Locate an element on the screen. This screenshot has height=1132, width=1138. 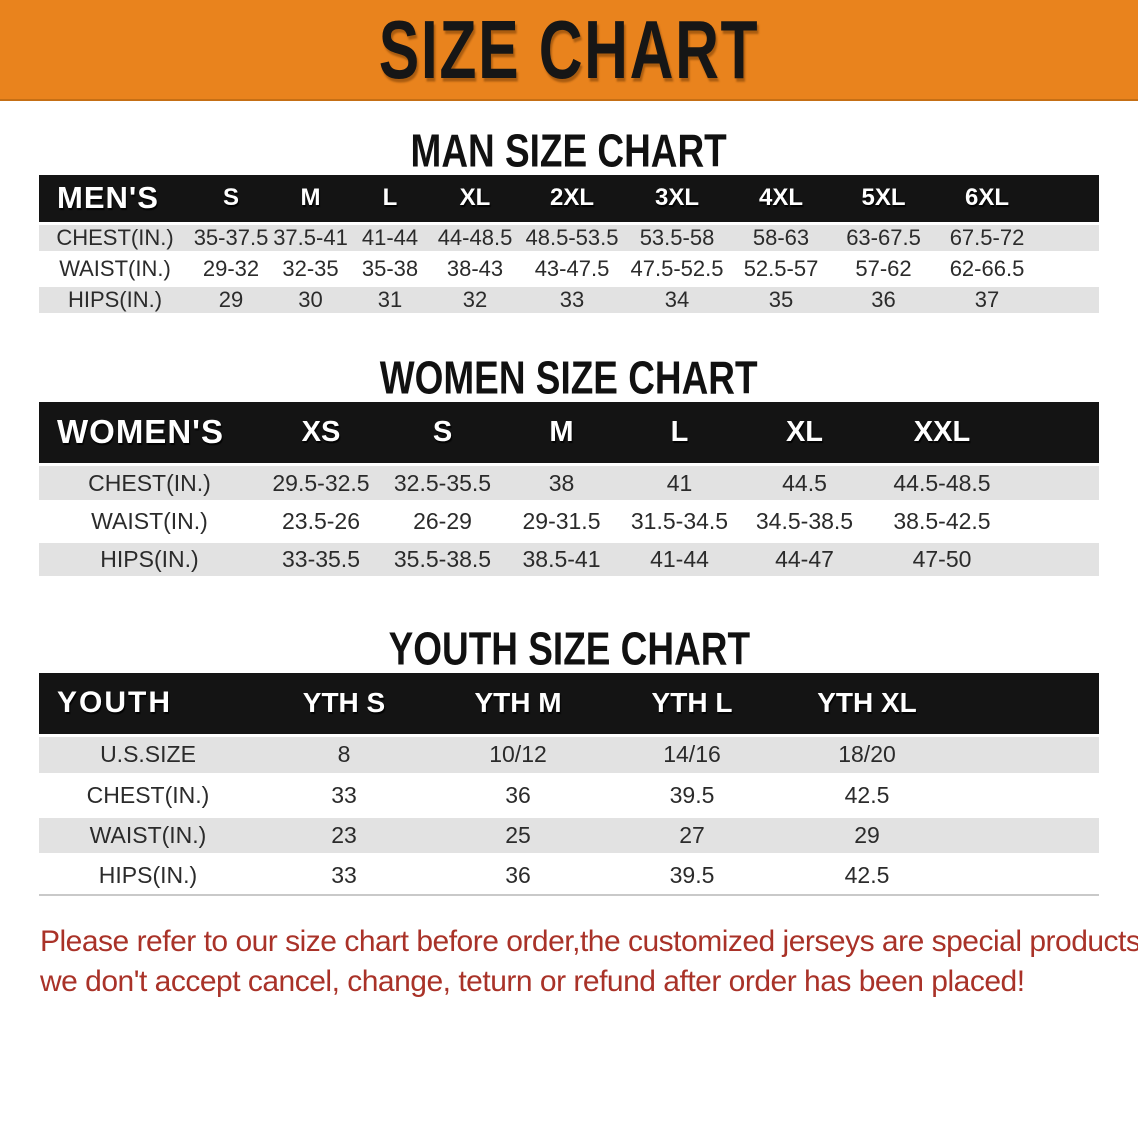
size-column-header: 6XL is located at coordinates (987, 200).